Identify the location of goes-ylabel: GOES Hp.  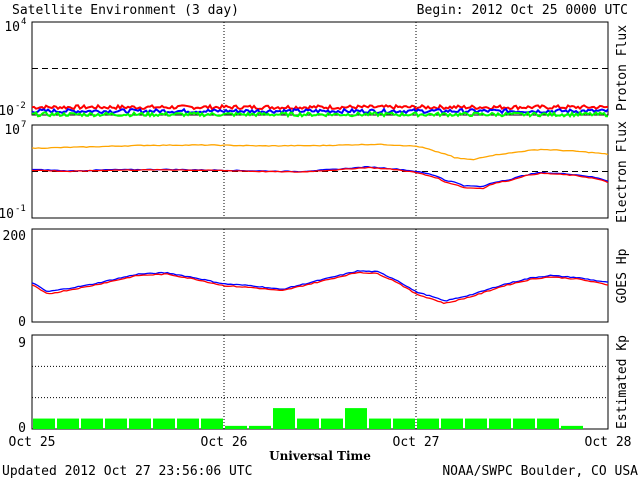
(622, 275).